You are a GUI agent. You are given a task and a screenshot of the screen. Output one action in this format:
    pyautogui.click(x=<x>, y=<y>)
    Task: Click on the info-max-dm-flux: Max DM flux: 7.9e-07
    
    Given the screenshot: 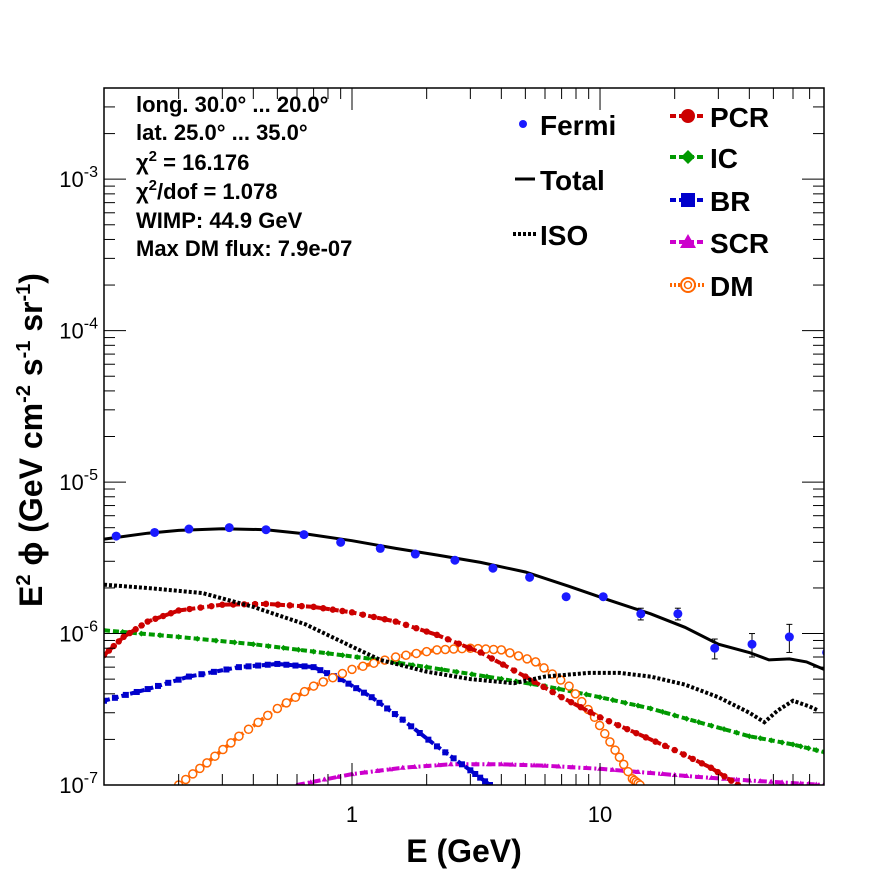 What is the action you would take?
    pyautogui.click(x=244, y=248)
    